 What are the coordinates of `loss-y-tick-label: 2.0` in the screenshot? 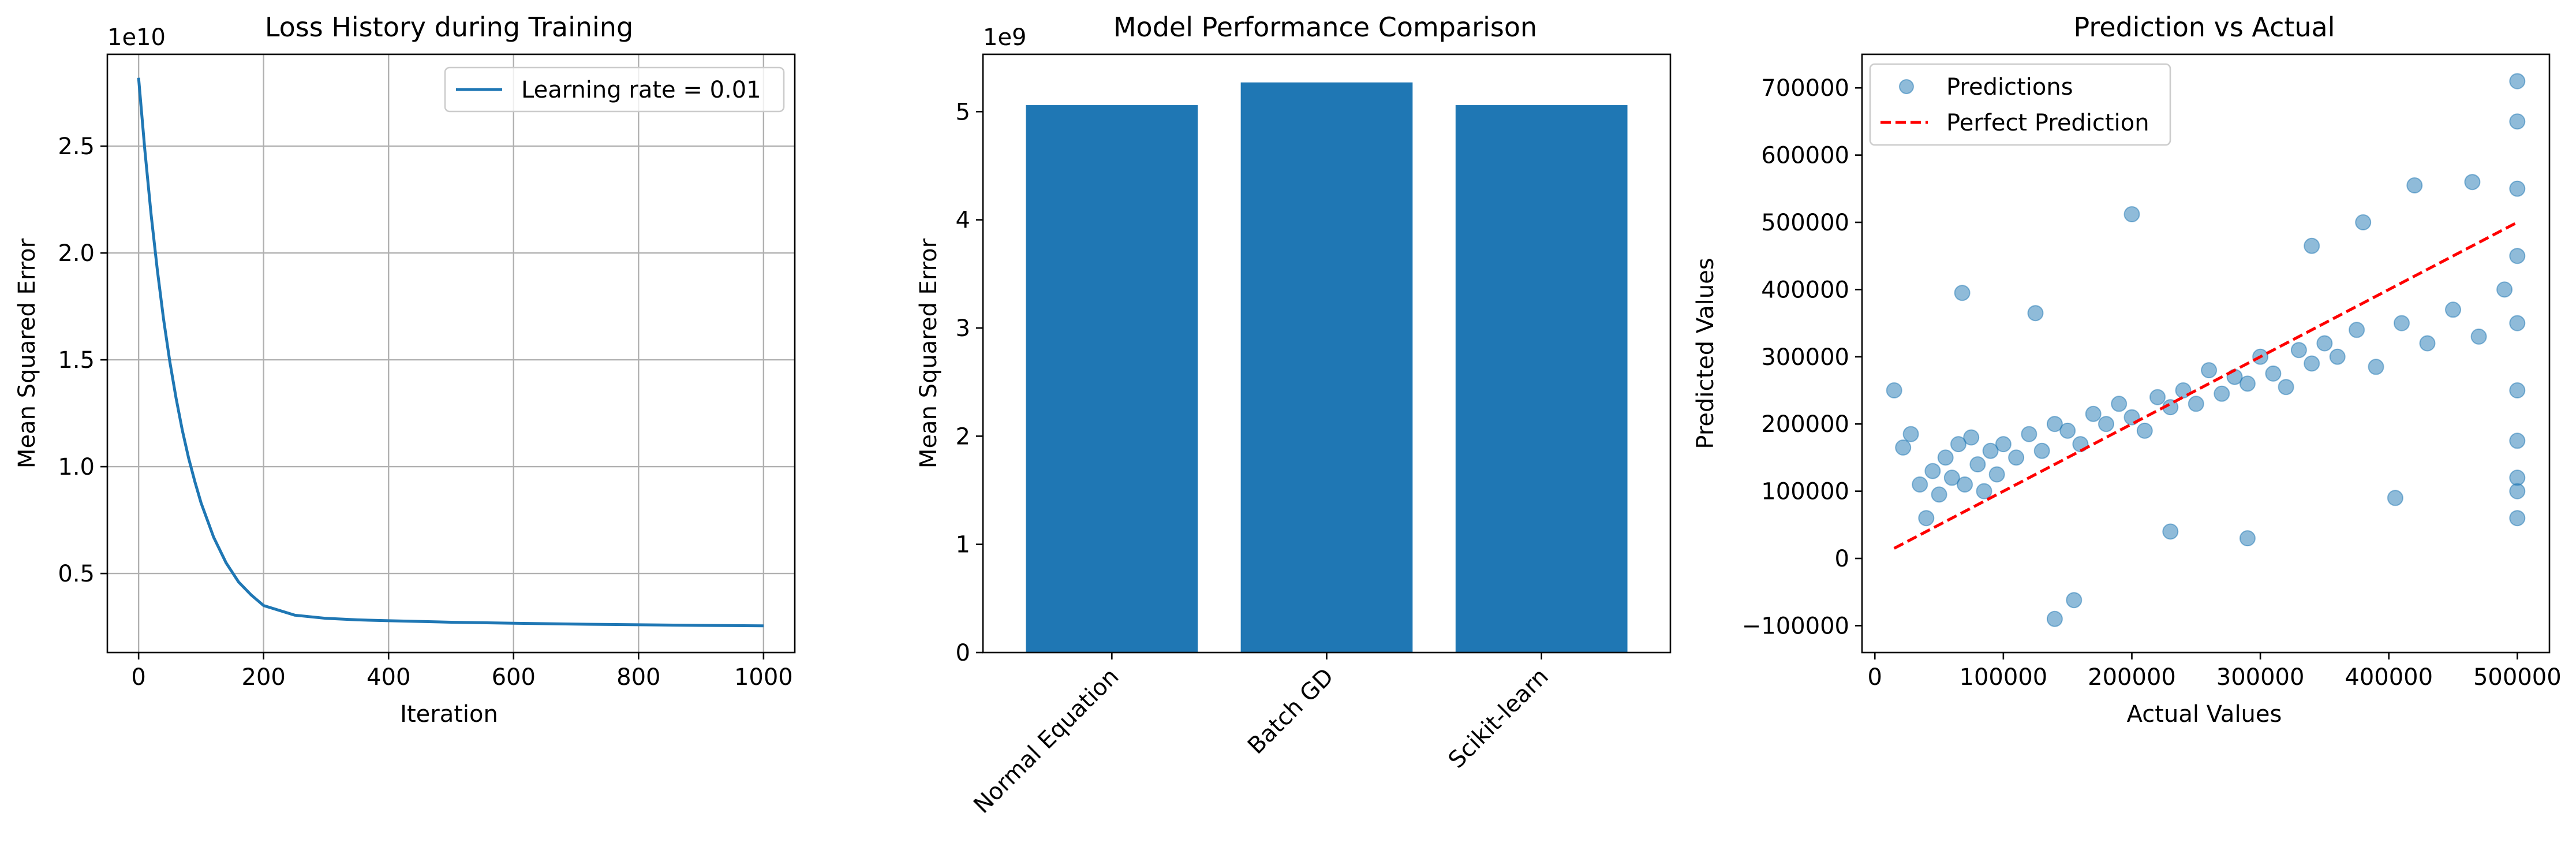 It's located at (76, 253).